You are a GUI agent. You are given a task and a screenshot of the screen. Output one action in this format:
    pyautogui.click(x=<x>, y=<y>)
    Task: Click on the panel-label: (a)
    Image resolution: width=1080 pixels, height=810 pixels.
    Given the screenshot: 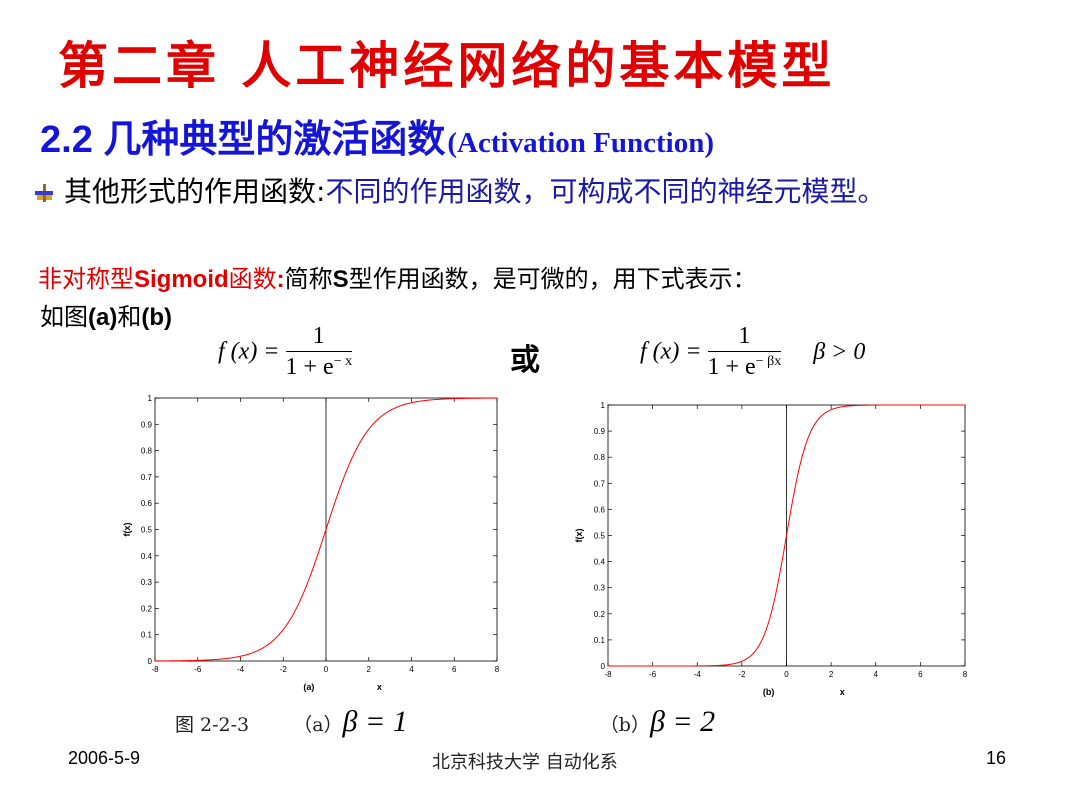 What is the action you would take?
    pyautogui.click(x=308, y=687)
    